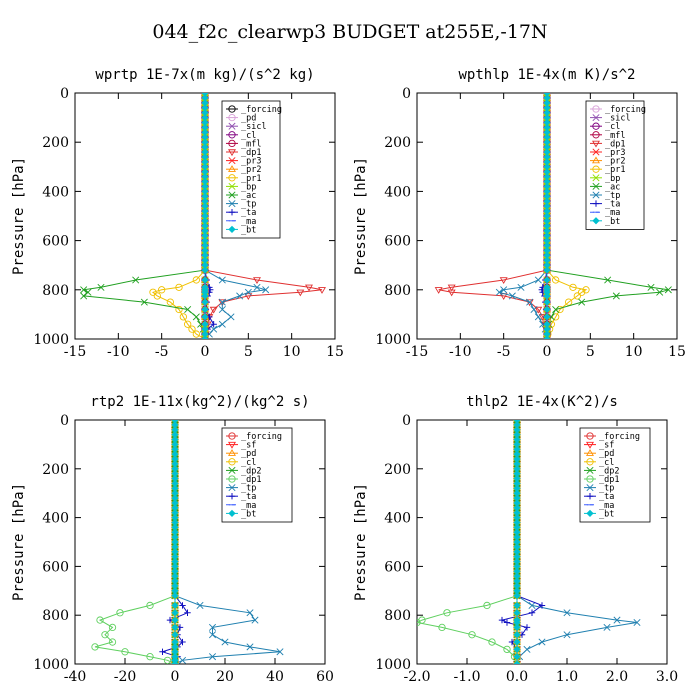 Image resolution: width=700 pixels, height=700 pixels. Describe the element at coordinates (248, 119) in the screenshot. I see `panel-1-legend-label: _pd` at that location.